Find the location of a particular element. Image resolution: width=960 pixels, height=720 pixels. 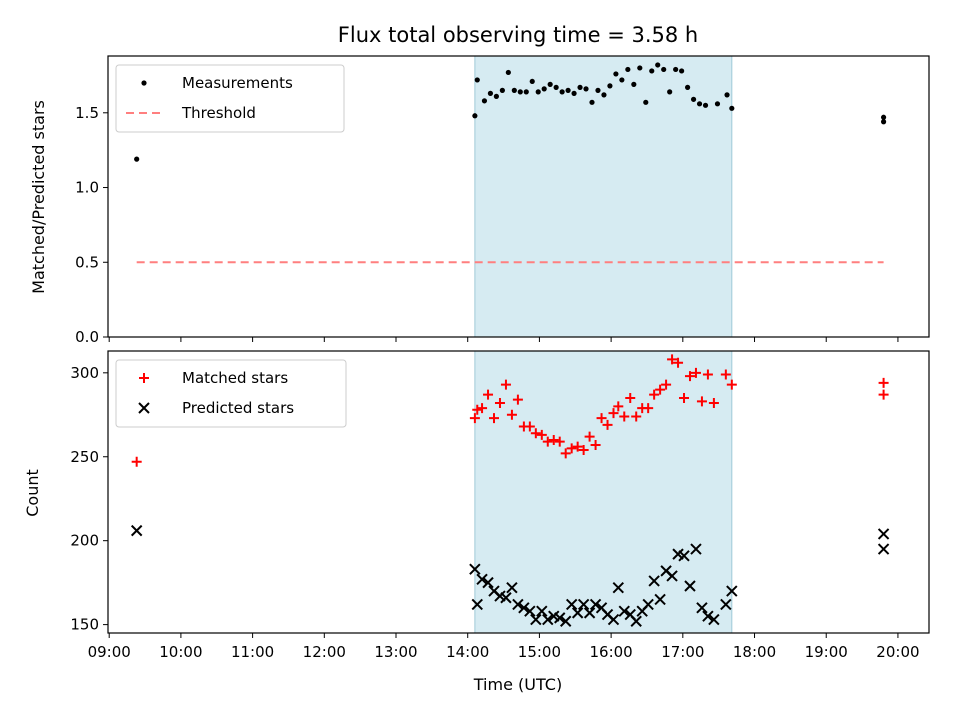

legend-swatch-predicted-stars is located at coordinates (144, 408).